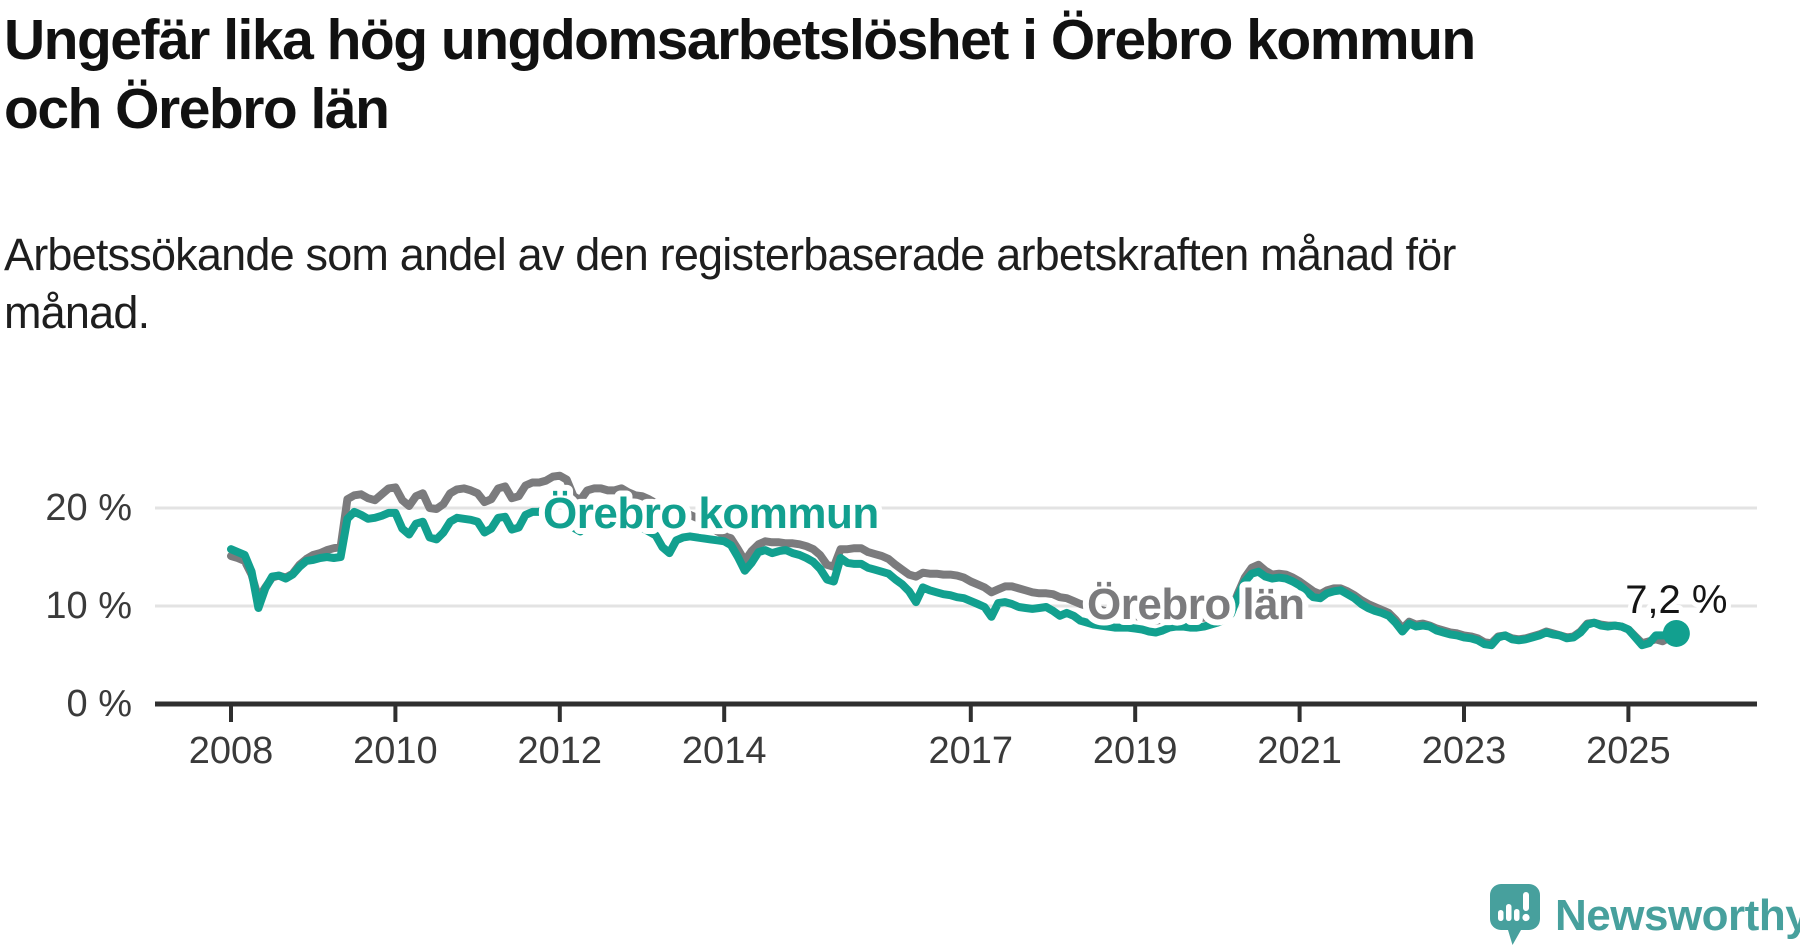  Describe the element at coordinates (1464, 751) in the screenshot. I see `x-tick-label-2023: 2023` at that location.